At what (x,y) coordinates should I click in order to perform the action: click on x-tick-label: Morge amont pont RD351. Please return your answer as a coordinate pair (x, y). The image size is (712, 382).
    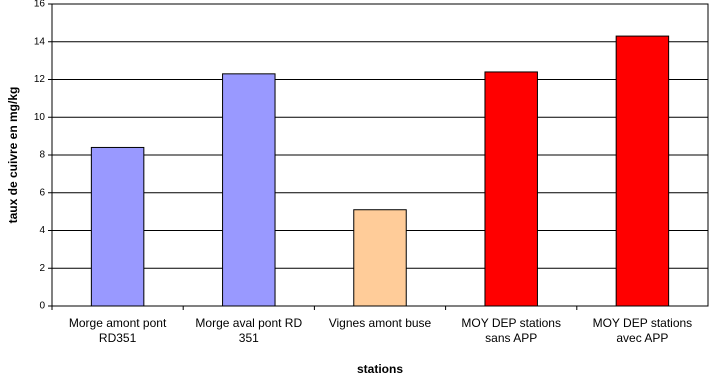
    Looking at the image, I should click on (117, 330).